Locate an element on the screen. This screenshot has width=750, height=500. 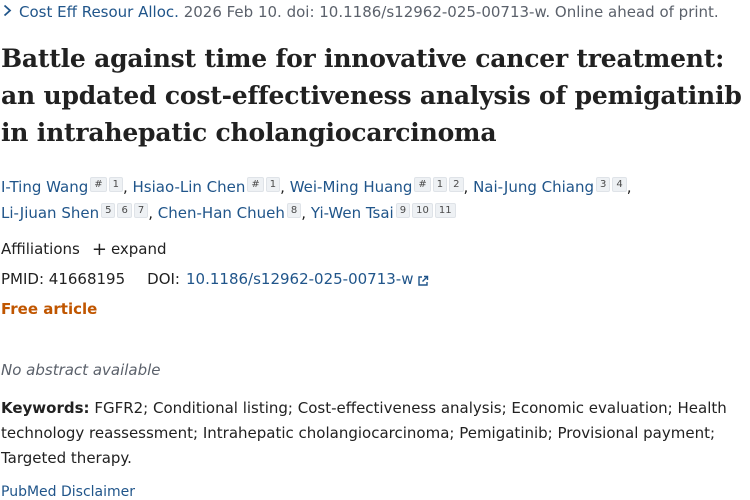
author-link: Nai-Jung Chiang is located at coordinates (533, 187).